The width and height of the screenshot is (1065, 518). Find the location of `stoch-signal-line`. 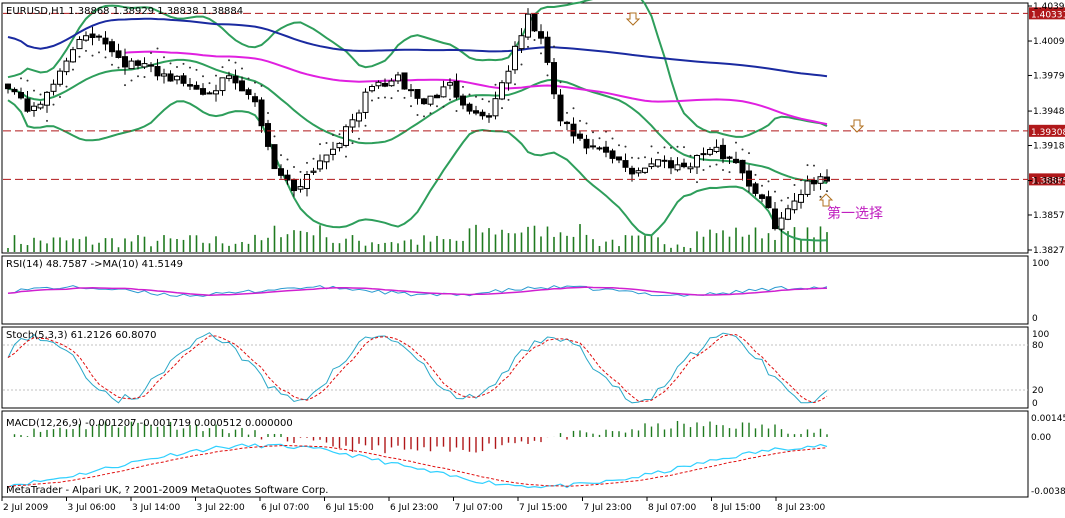

stoch-signal-line is located at coordinates (417, 369).